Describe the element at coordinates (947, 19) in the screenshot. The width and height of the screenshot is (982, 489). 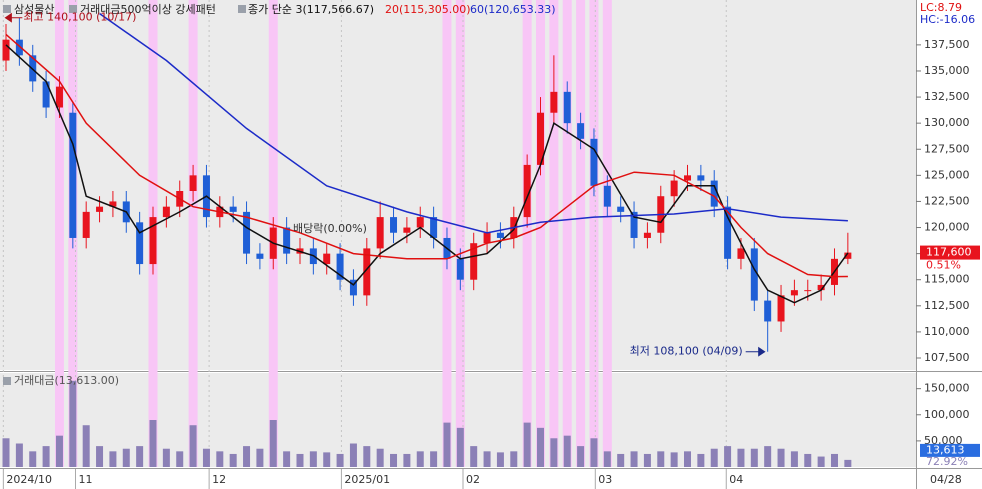
I see `hc-label: HC:-16.06` at that location.